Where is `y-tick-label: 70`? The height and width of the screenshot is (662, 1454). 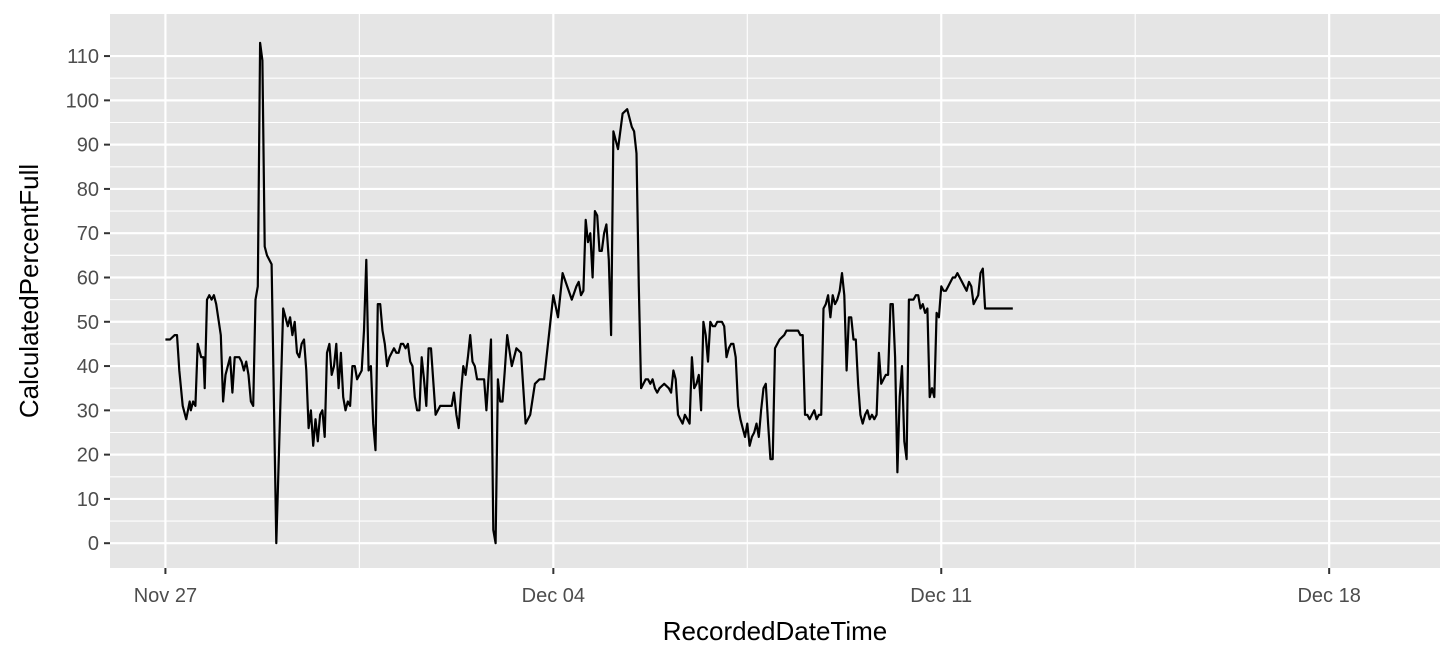
y-tick-label: 70 is located at coordinates (88, 234).